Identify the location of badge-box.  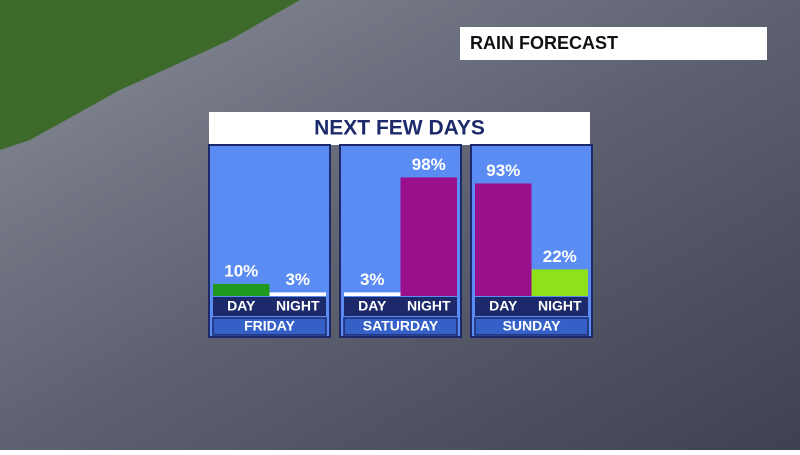
(613, 43).